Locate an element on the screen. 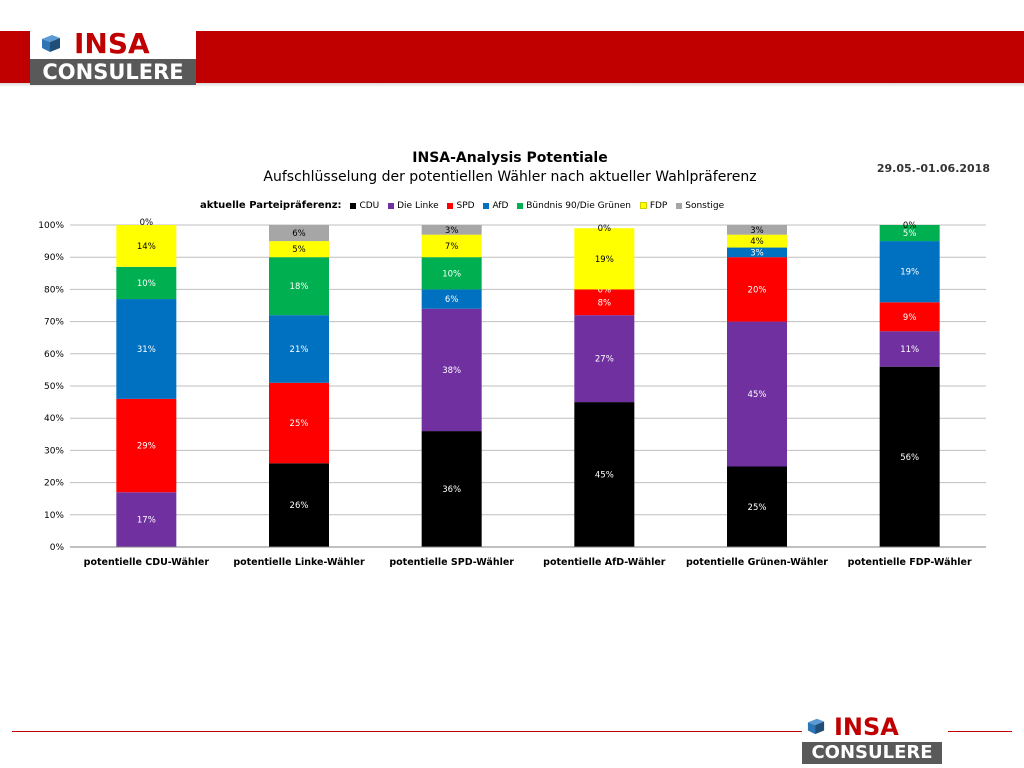 This screenshot has height=768, width=1024. legend-label: AfD is located at coordinates (500, 206).